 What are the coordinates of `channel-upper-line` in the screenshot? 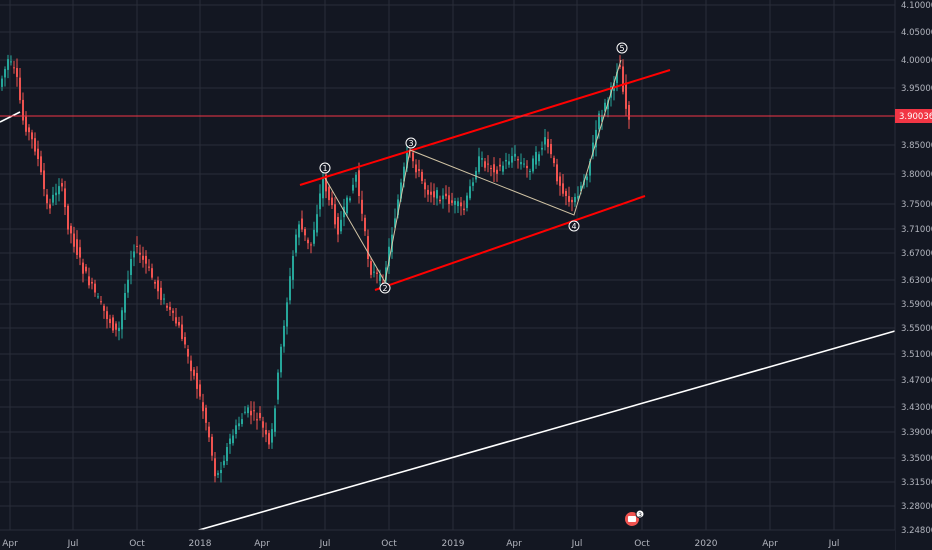 It's located at (485, 127).